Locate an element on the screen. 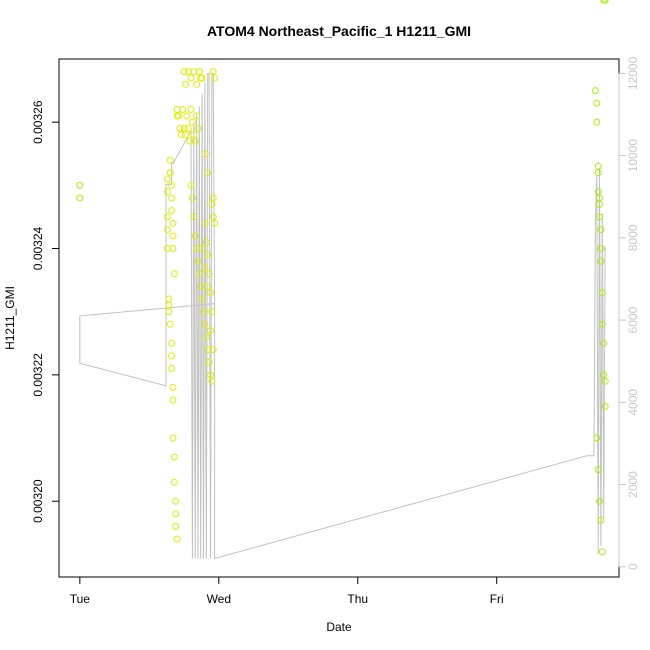  y-left-tick-label: 0.00320 is located at coordinates (38, 501).